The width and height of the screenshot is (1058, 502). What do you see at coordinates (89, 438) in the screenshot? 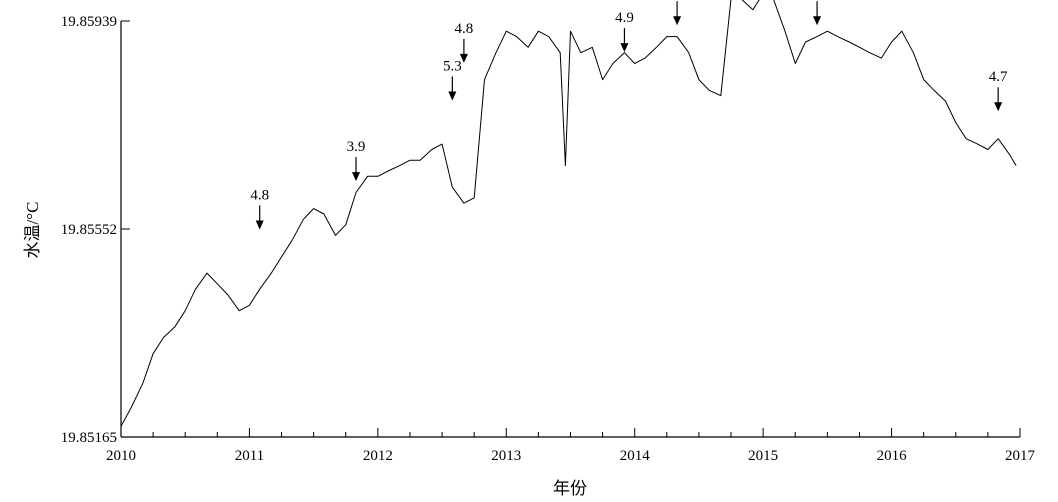
I see `y-tick-label: 19.85165` at bounding box center [89, 438].